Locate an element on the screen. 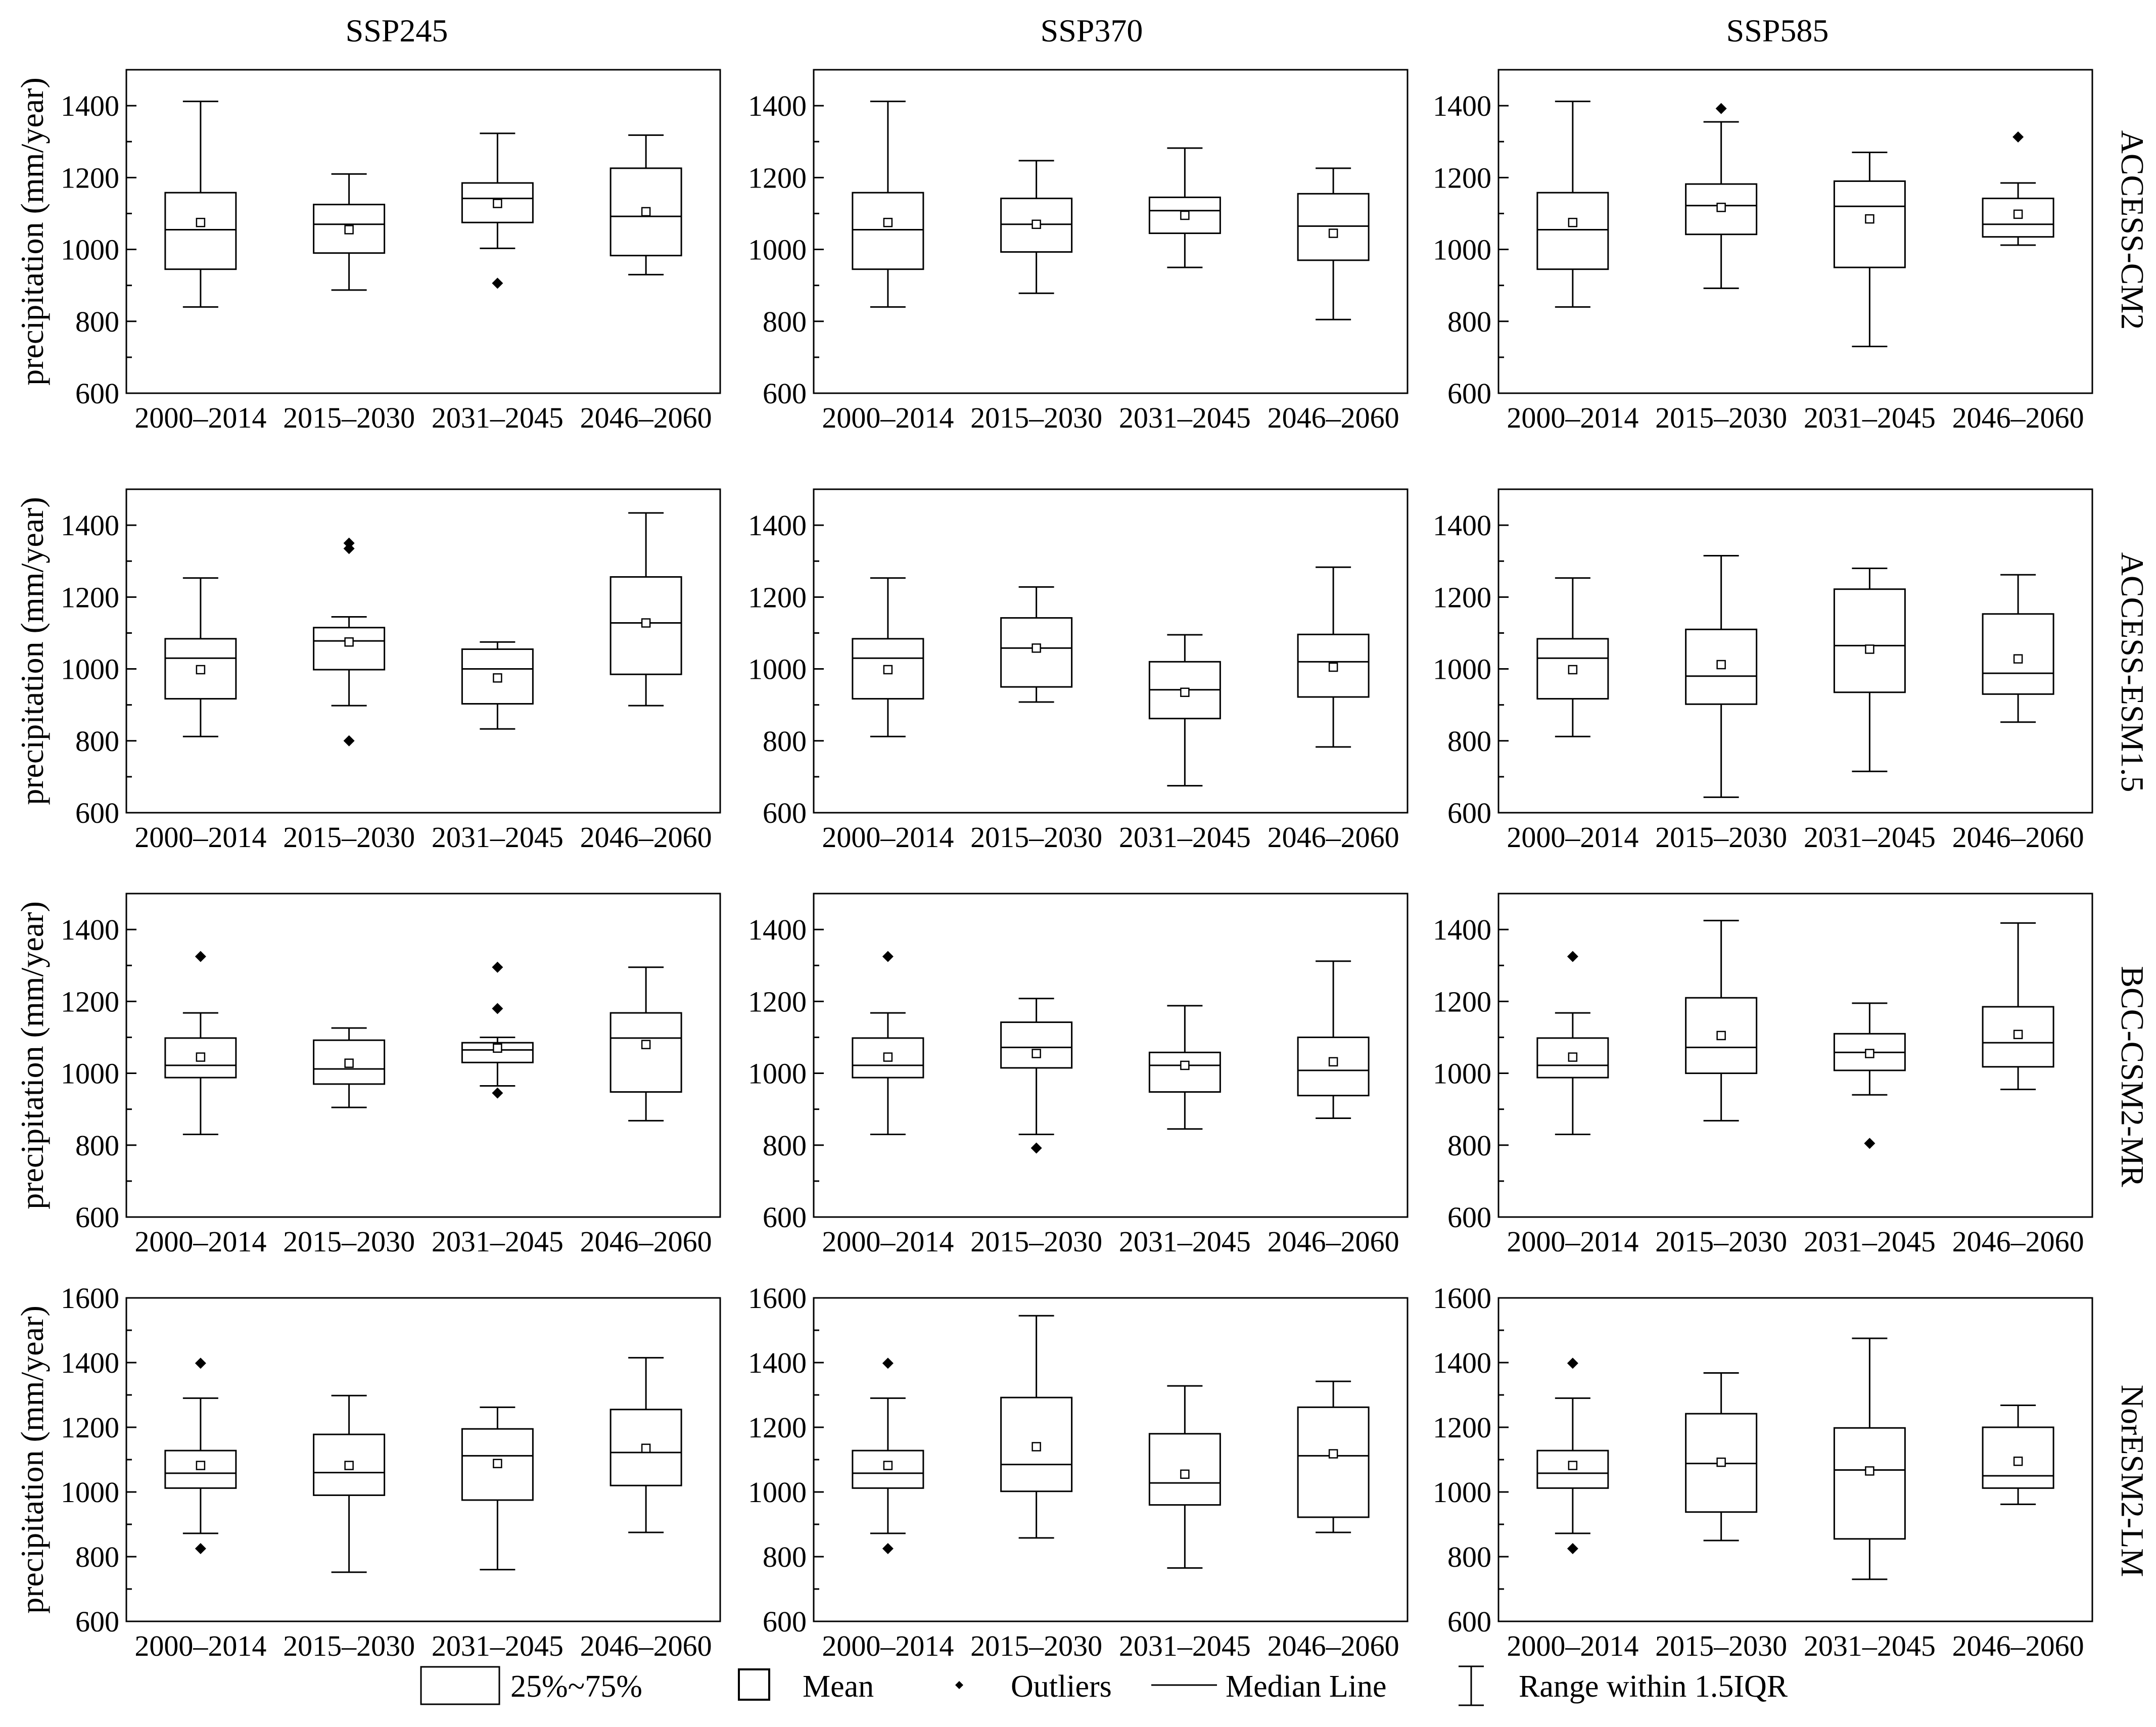 The width and height of the screenshot is (2156, 1727). legend-range-swatch is located at coordinates (1471, 1685).